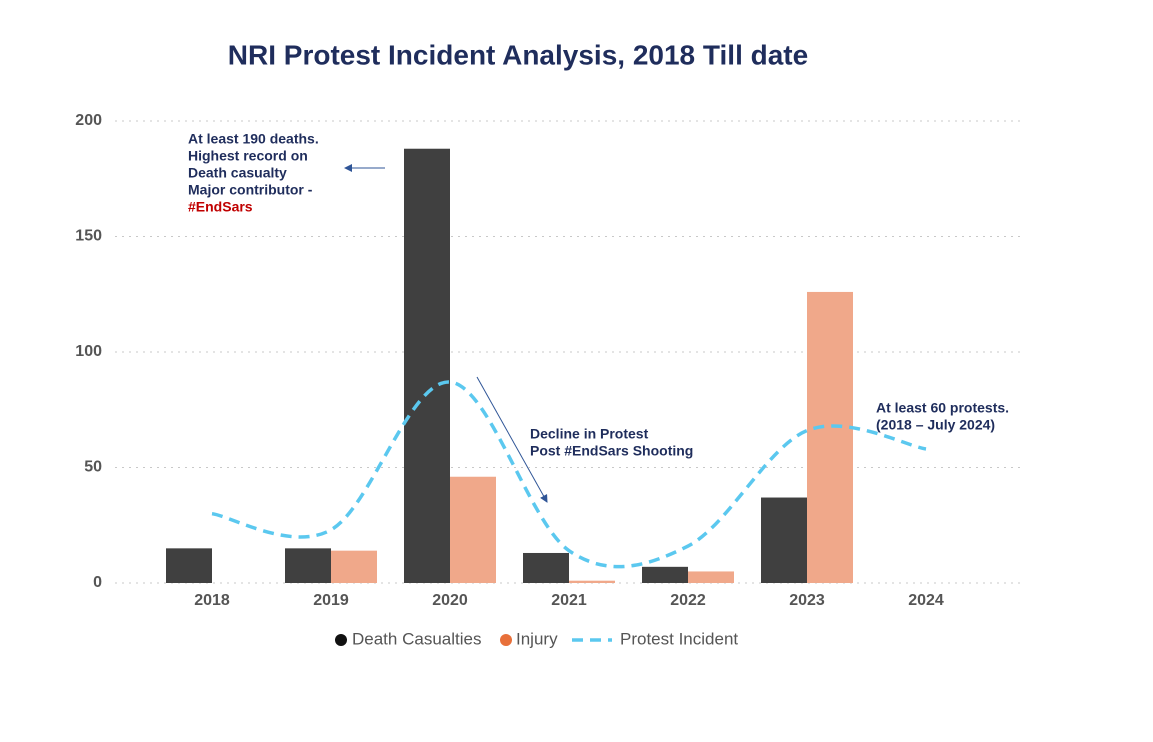  What do you see at coordinates (331, 600) in the screenshot?
I see `x-tick-label: 2019` at bounding box center [331, 600].